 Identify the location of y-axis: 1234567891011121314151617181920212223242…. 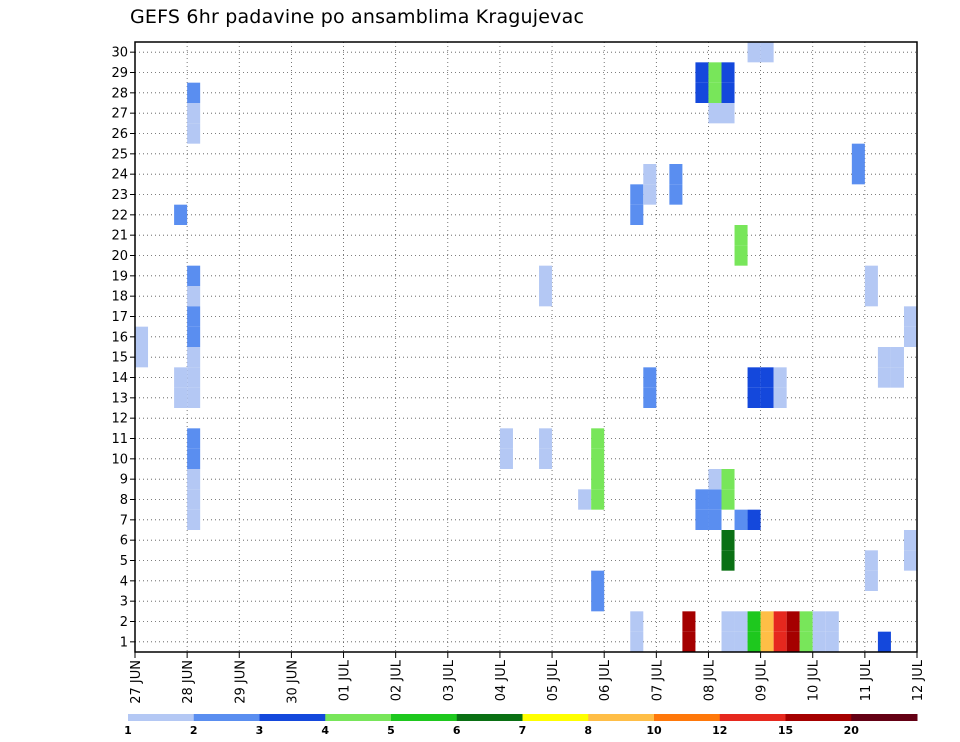
(123, 348).